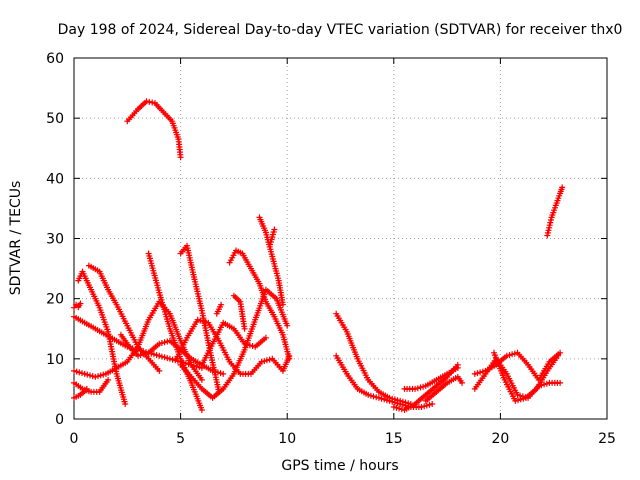  What do you see at coordinates (16, 238) in the screenshot?
I see `y-axis-label: SDTVAR / TECUs` at bounding box center [16, 238].